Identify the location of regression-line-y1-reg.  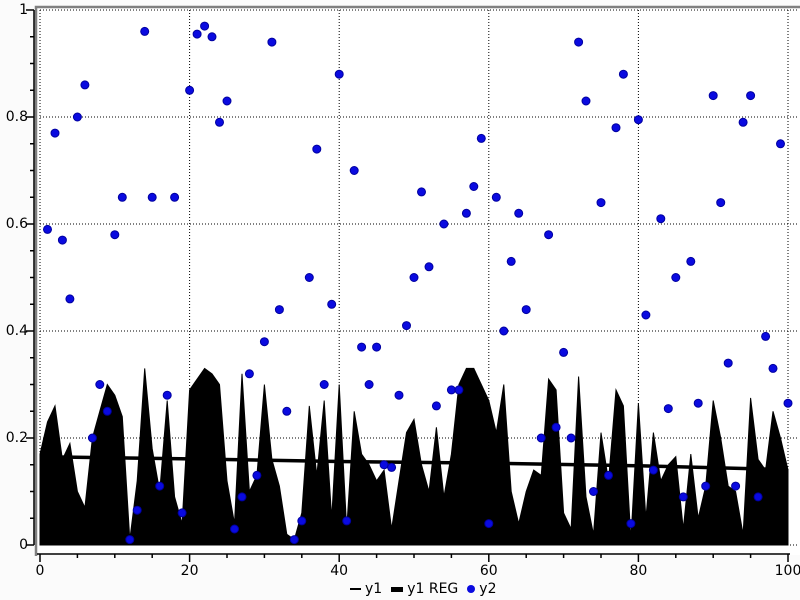
(414, 463).